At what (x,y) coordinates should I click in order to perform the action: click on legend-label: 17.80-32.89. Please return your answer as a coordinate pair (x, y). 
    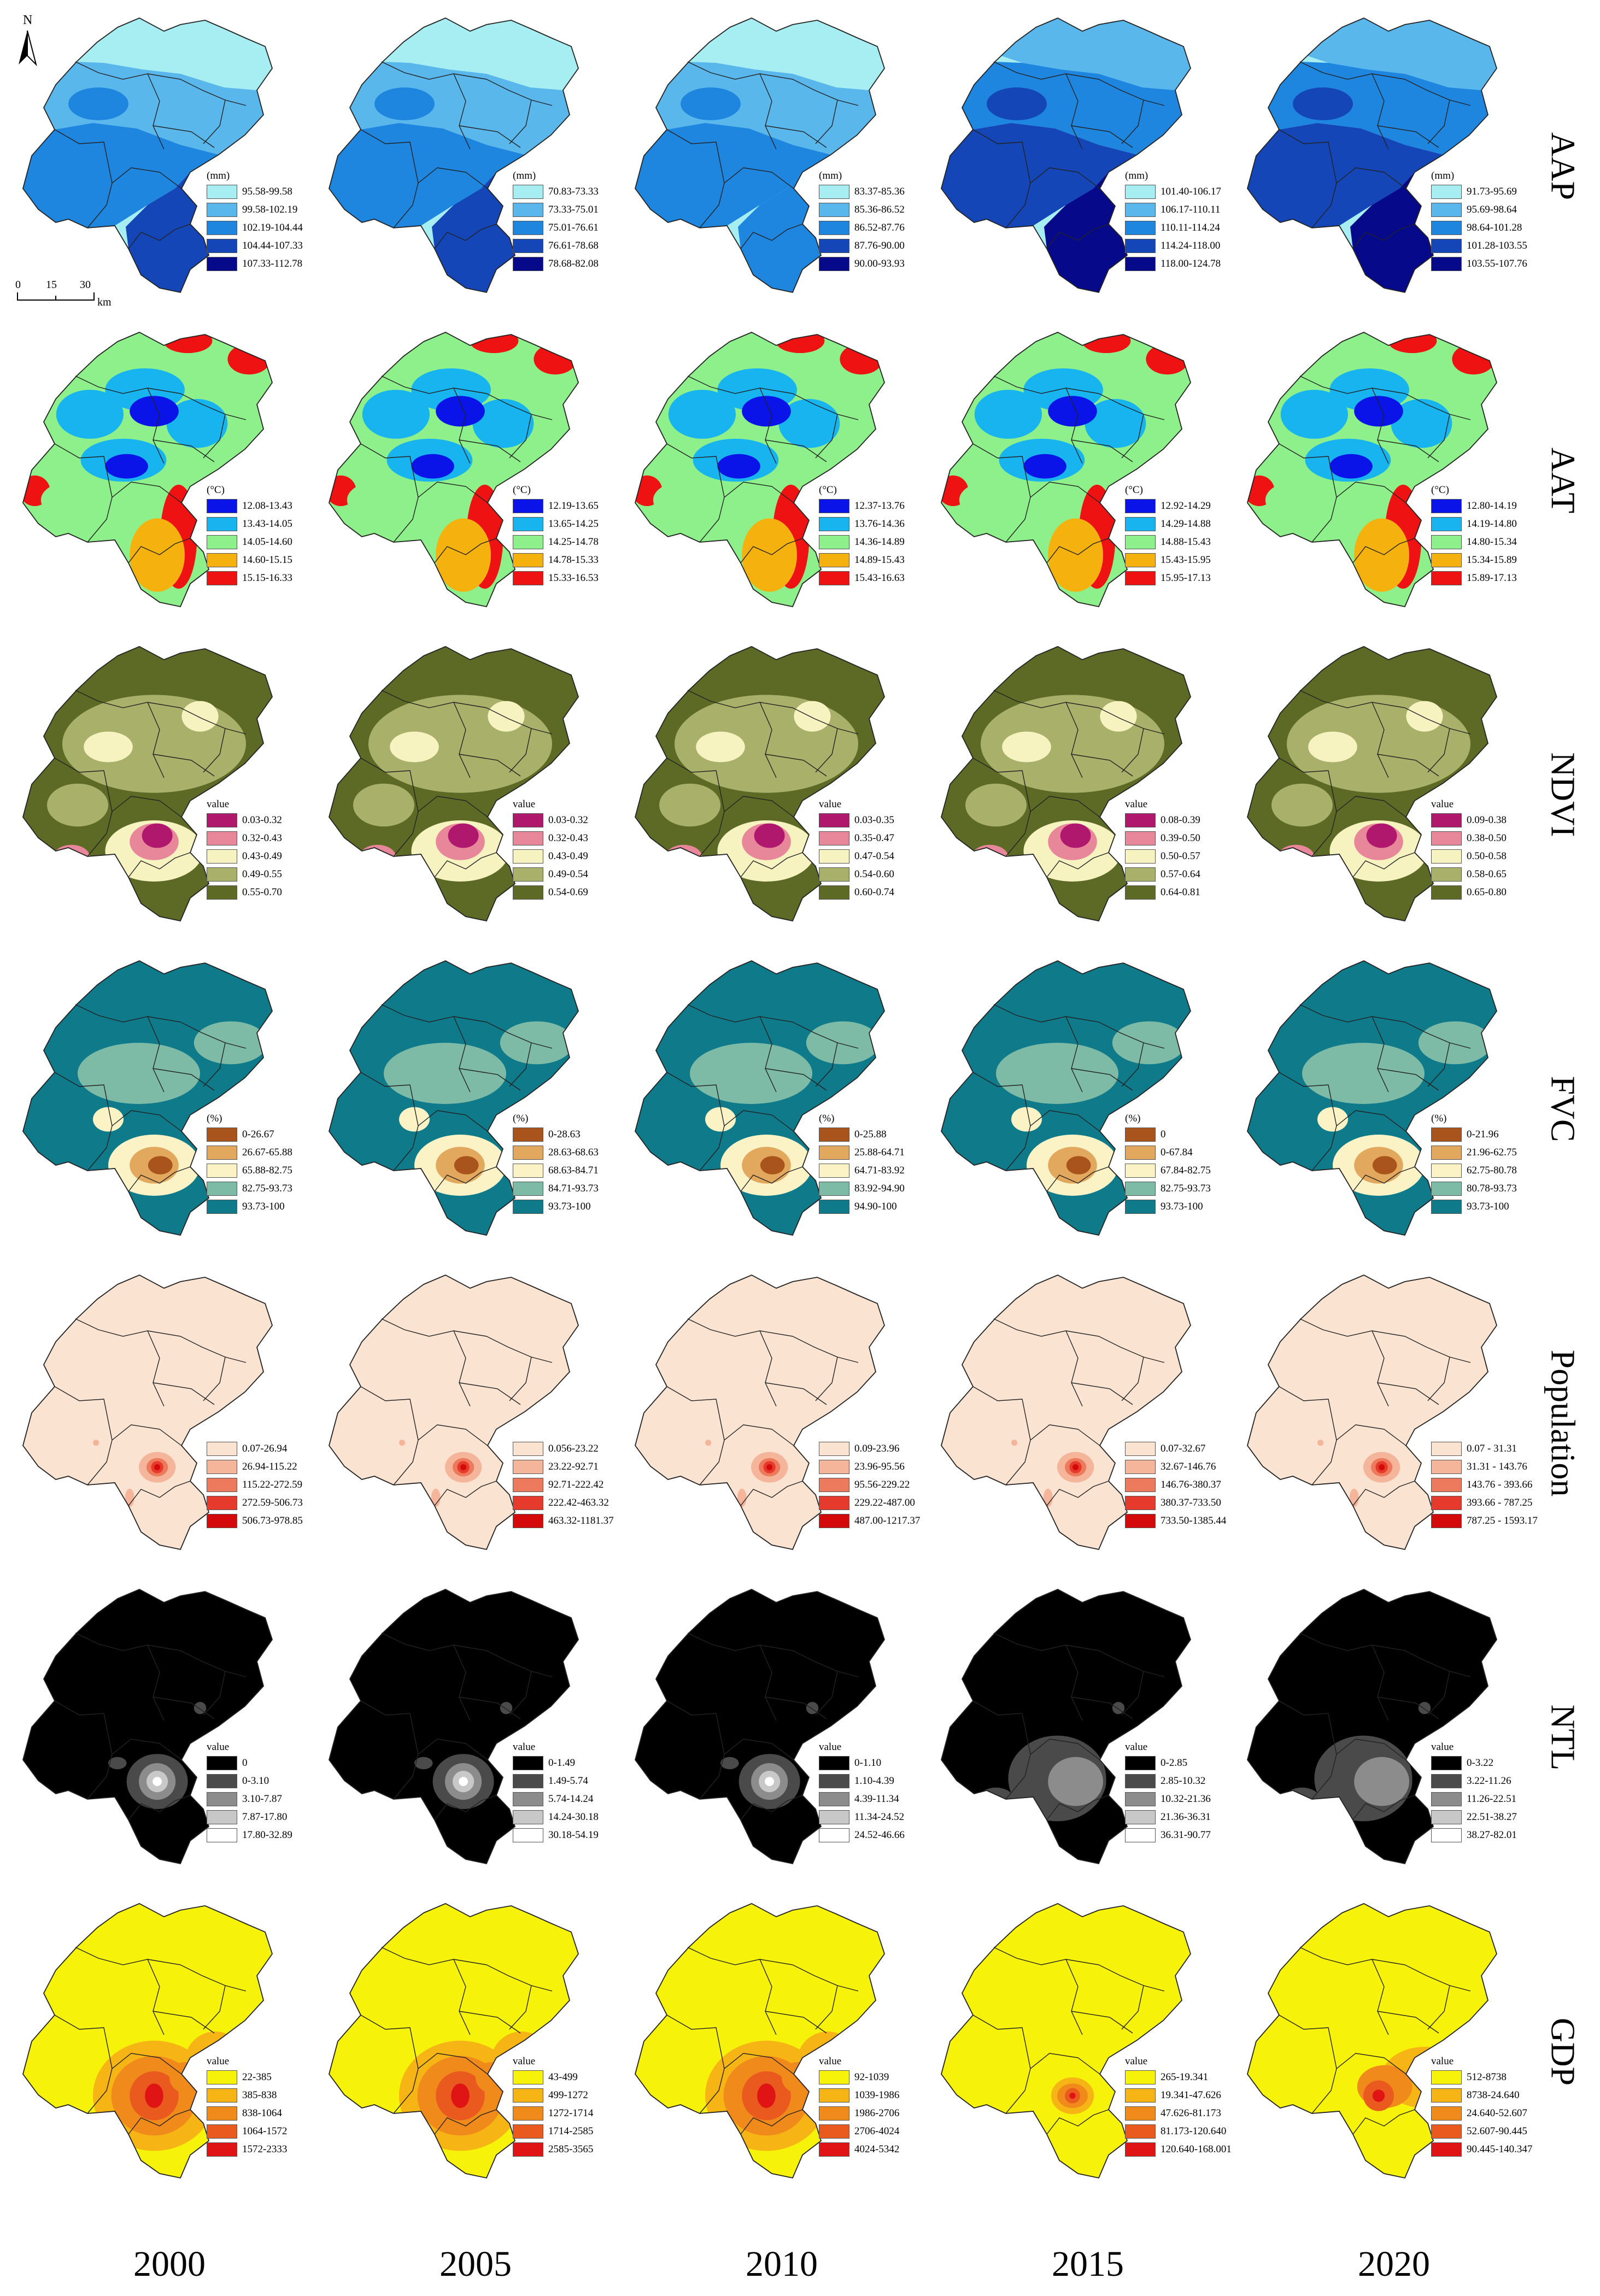
    Looking at the image, I should click on (267, 1835).